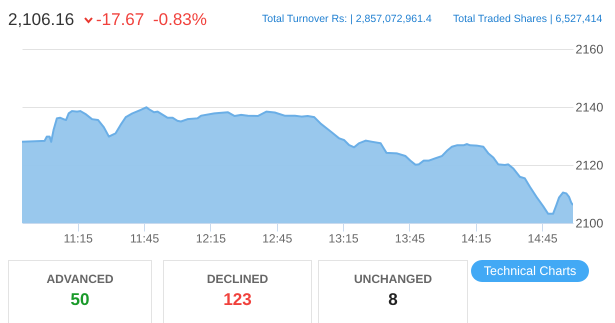  I want to click on y-tick-label: 2120, so click(590, 165).